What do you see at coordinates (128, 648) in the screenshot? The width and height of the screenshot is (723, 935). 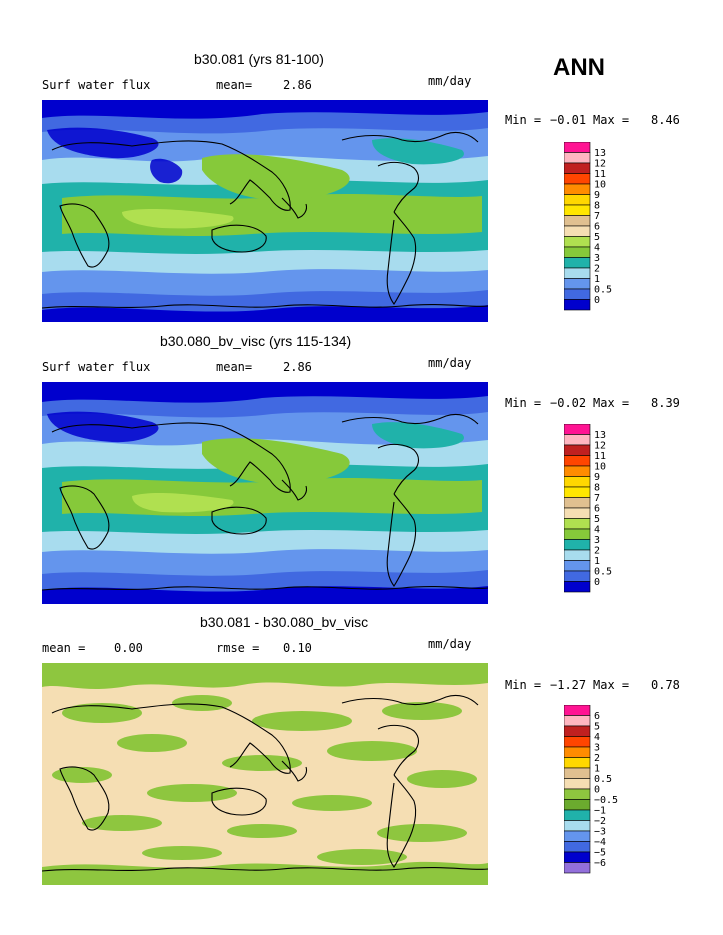 I see `panel-3-mean-value: 0.00` at bounding box center [128, 648].